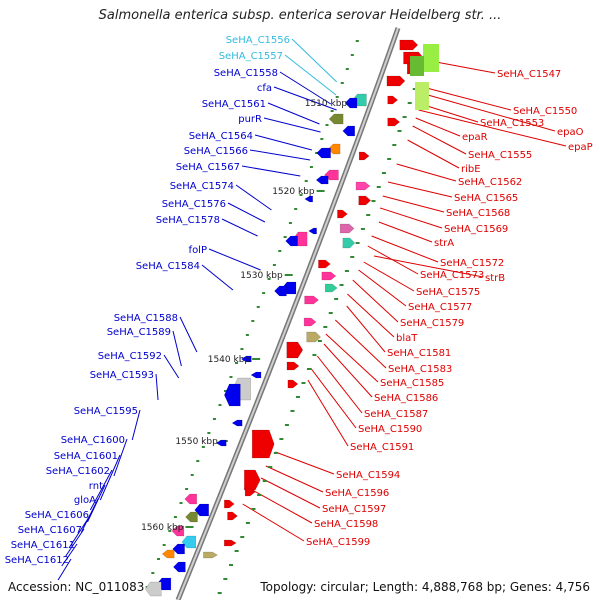 The height and width of the screenshot is (604, 600). Describe the element at coordinates (390, 429) in the screenshot. I see `gene-label-right: SeHA_C1590` at that location.